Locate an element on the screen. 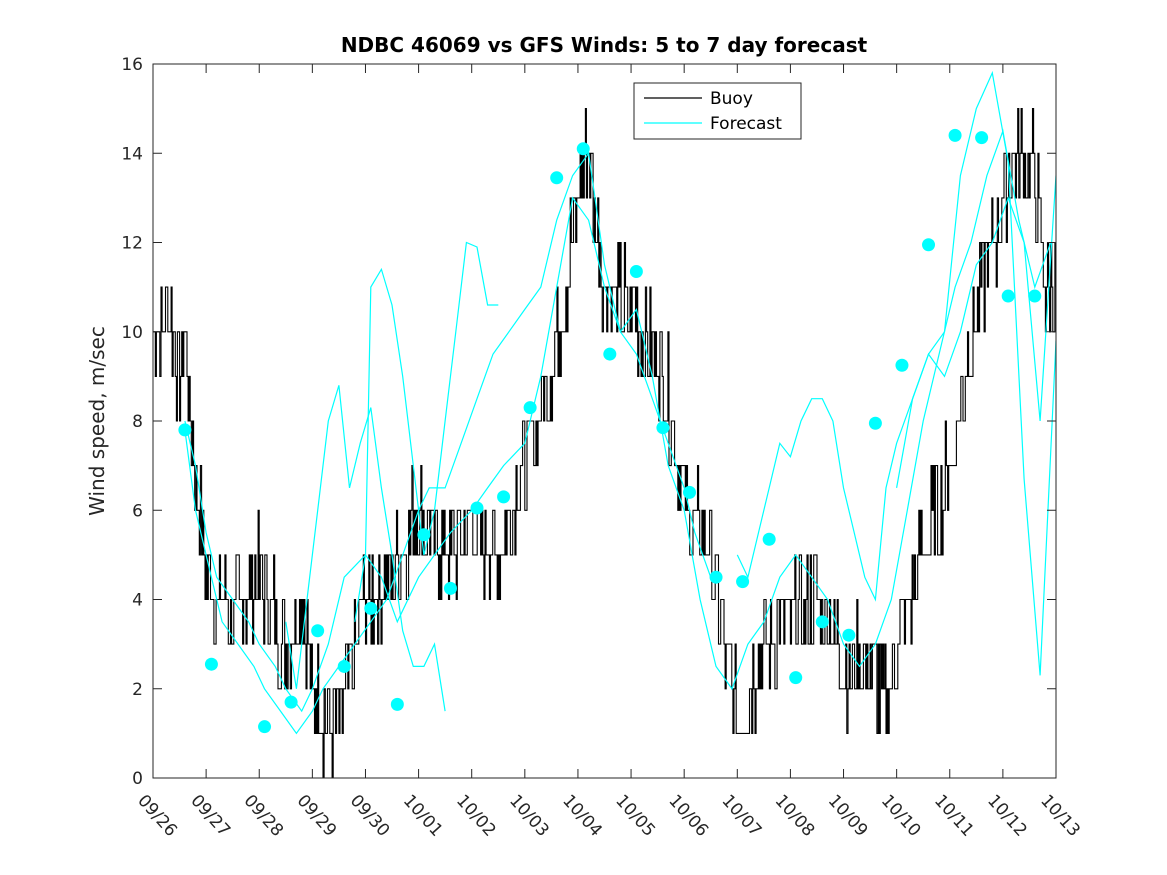  x-tick-label: 10/08 is located at coordinates (795, 816).